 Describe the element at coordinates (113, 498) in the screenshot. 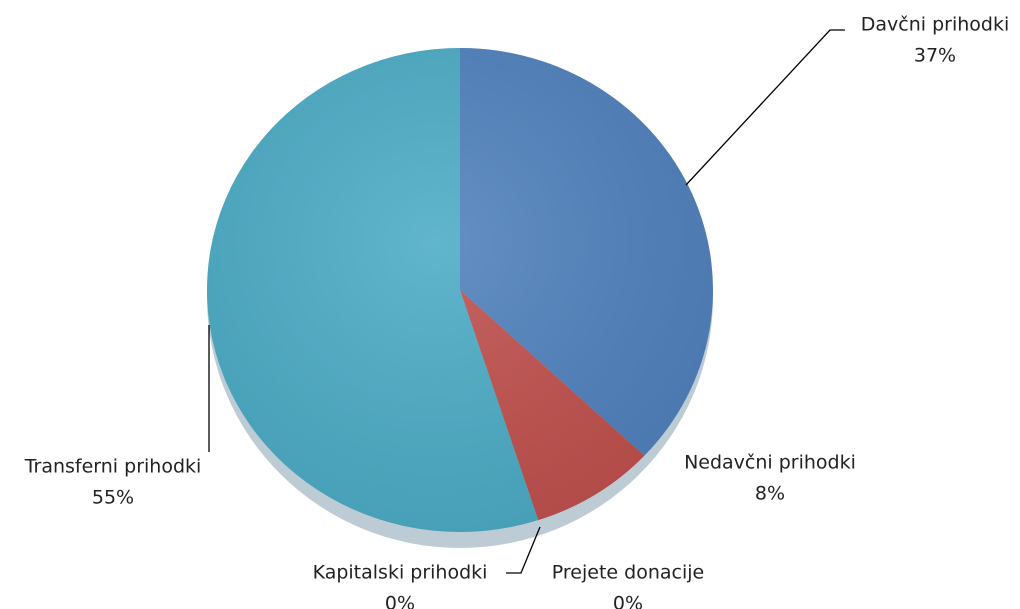

I see `slice-value-label: 55%` at that location.